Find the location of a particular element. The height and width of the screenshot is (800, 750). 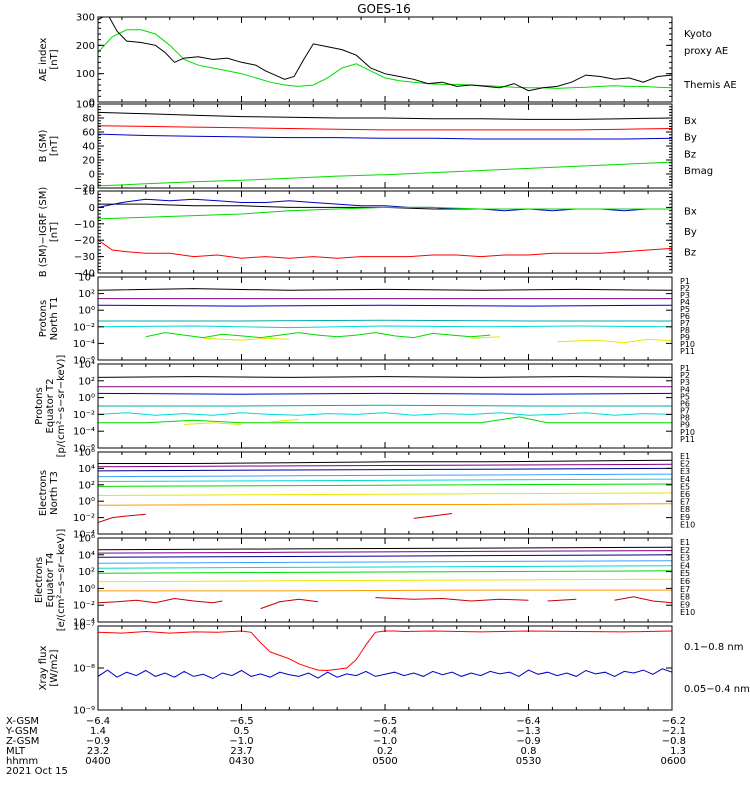

y-tick-label: 10⁻⁸ is located at coordinates (84, 669).